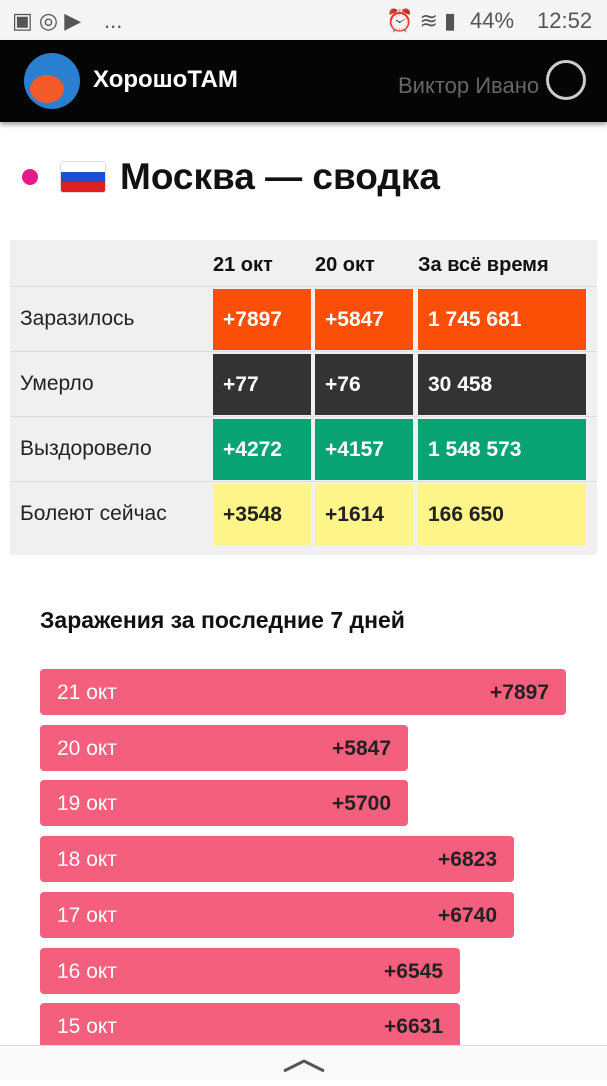  Describe the element at coordinates (364, 514) in the screenshot. I see `cell: +1614` at that location.